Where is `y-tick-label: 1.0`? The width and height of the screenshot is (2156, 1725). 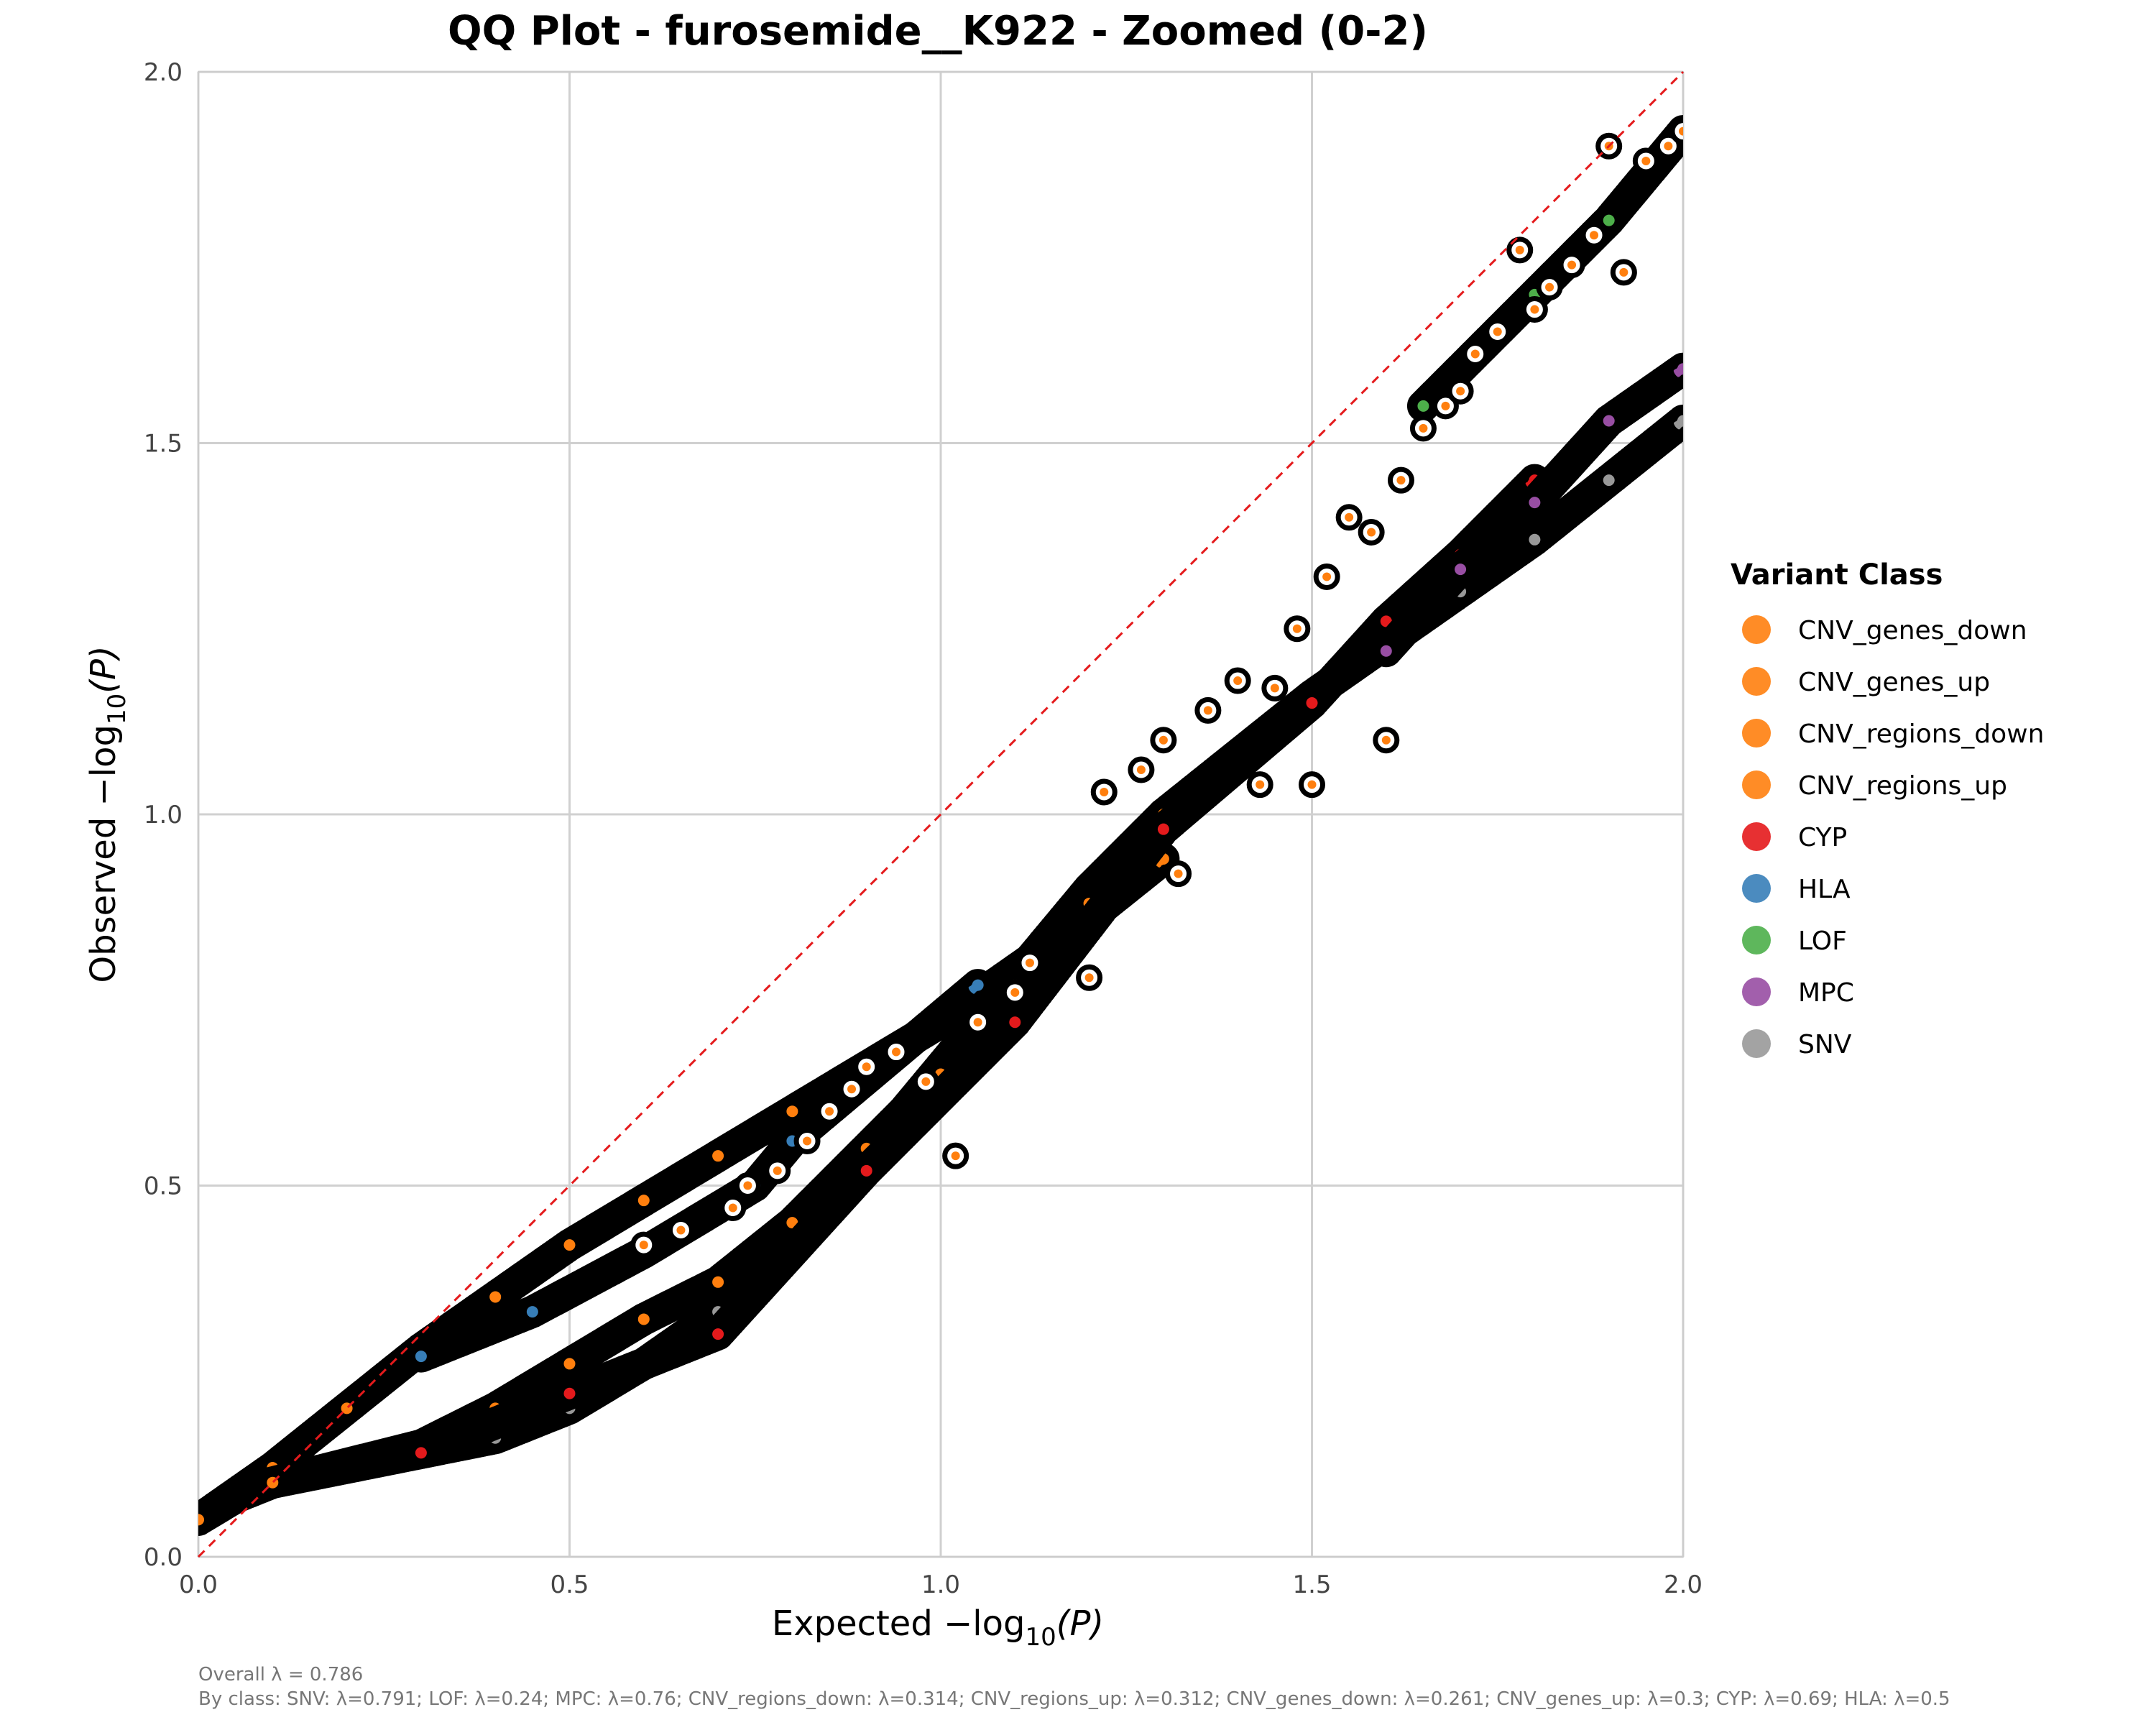 y-tick-label: 1.0 is located at coordinates (163, 815).